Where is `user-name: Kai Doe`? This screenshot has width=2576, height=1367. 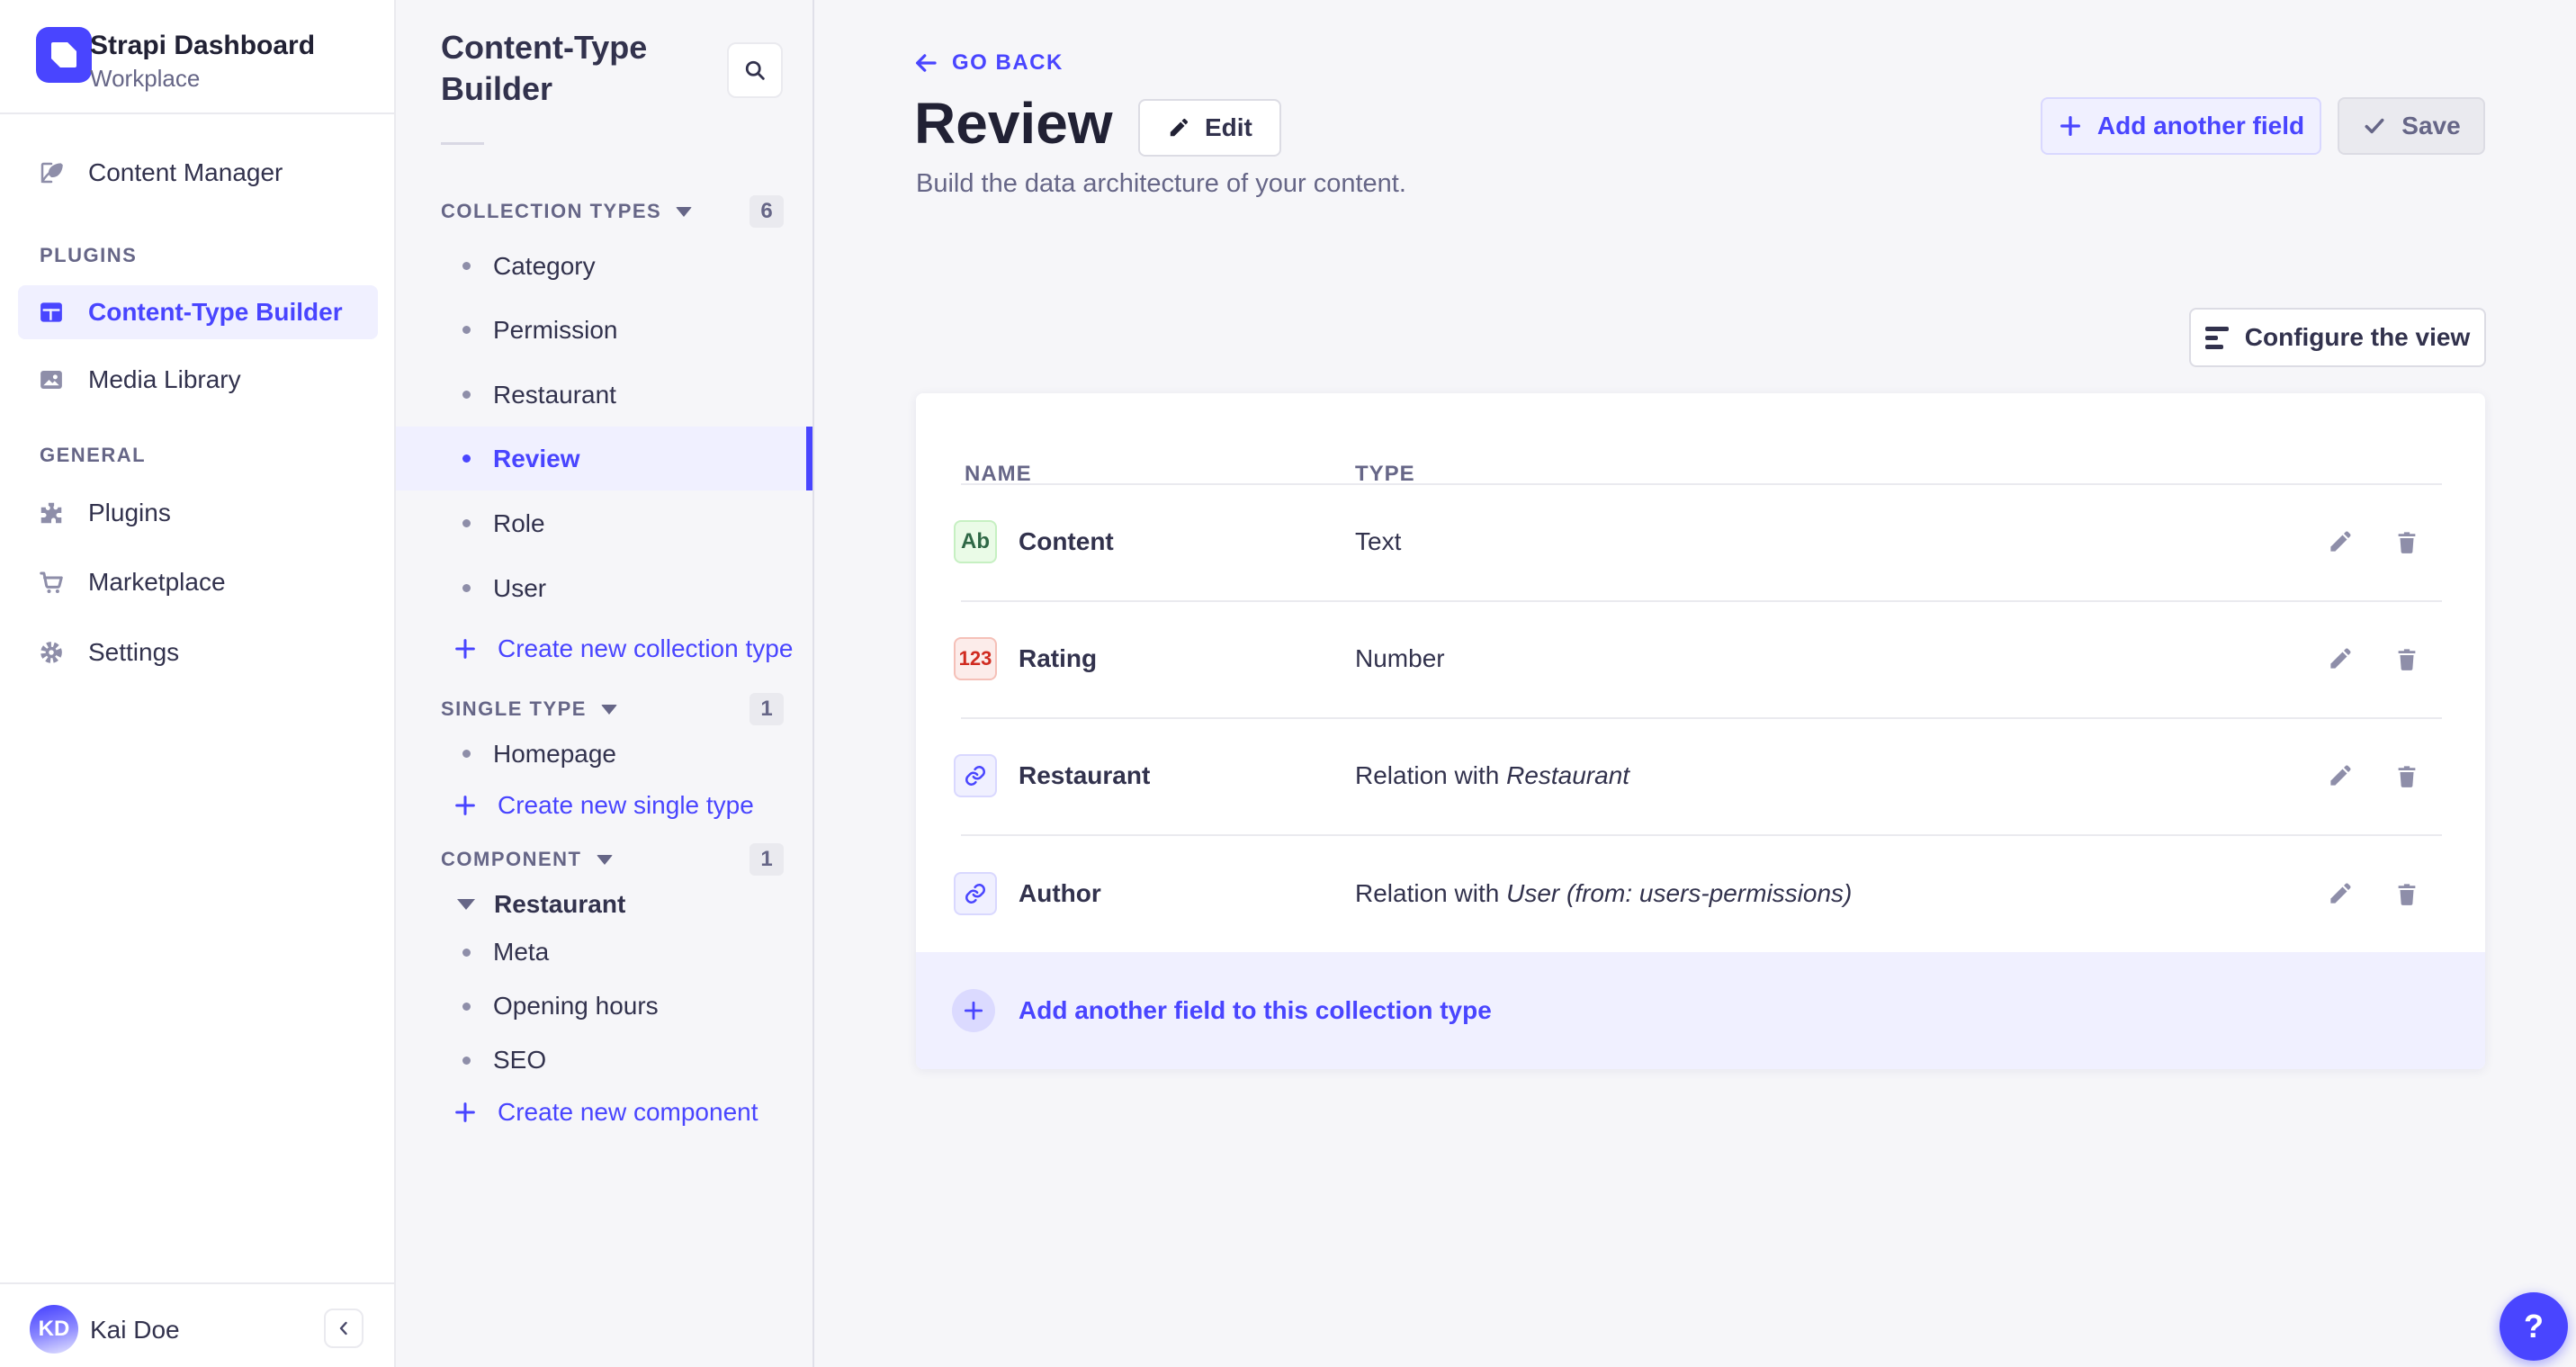 user-name: Kai Doe is located at coordinates (135, 1330).